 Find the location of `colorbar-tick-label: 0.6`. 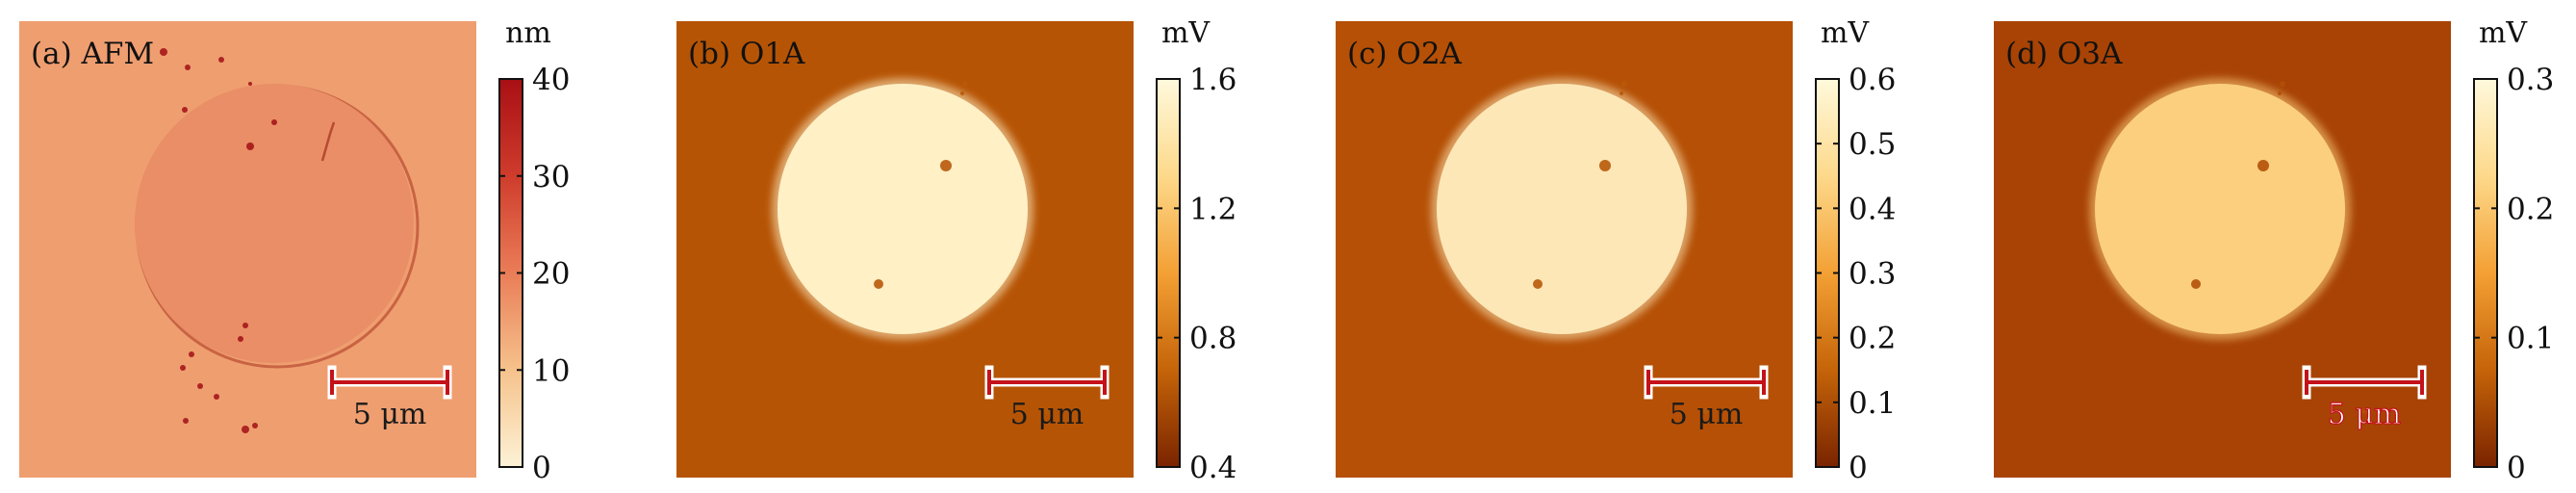

colorbar-tick-label: 0.6 is located at coordinates (1872, 80).